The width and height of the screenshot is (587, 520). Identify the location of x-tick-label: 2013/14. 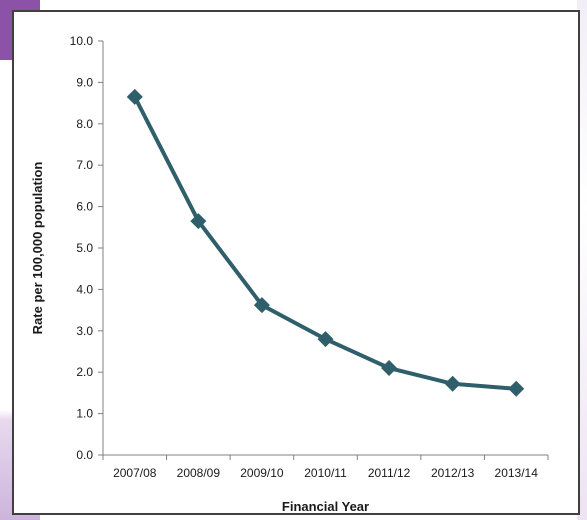
(517, 473).